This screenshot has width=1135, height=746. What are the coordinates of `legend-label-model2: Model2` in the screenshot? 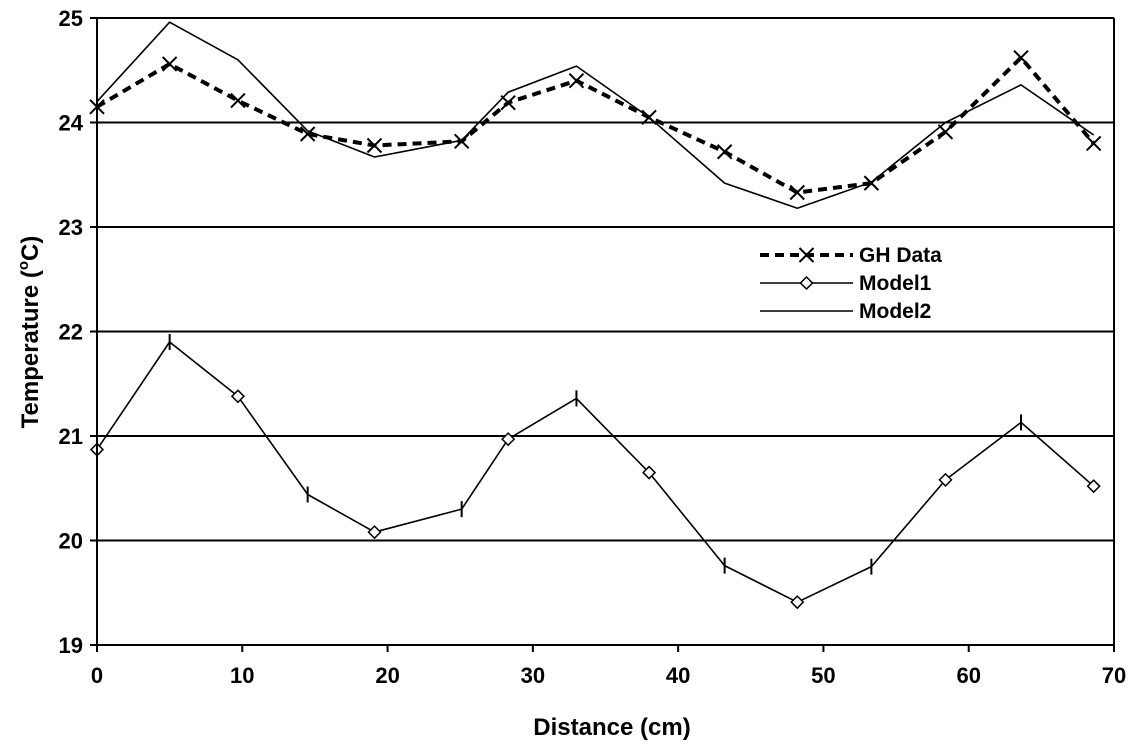 It's located at (895, 311).